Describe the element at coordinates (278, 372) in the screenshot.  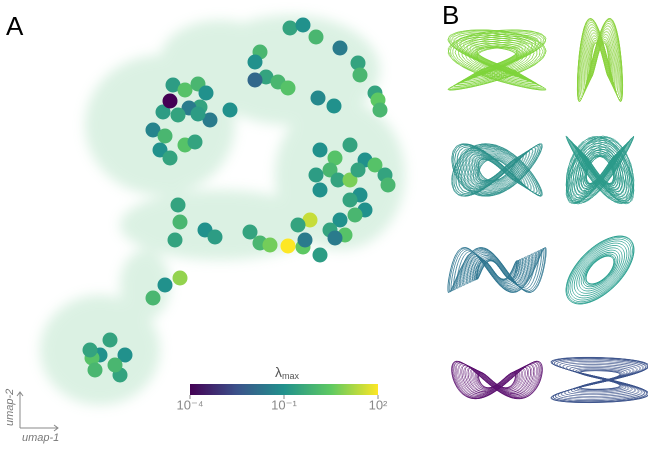
I see `colorbar-symbol: λ` at that location.